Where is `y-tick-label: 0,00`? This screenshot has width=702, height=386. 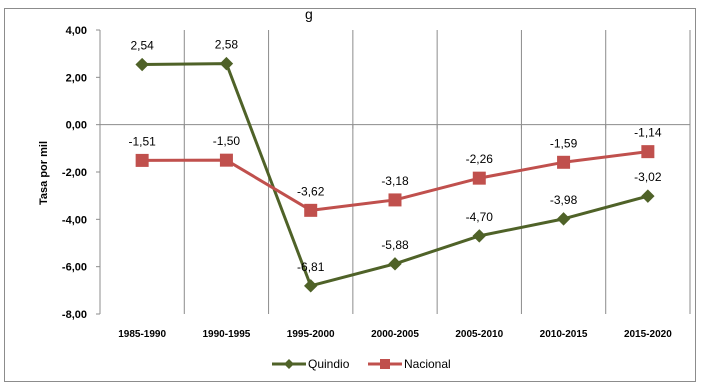 y-tick-label: 0,00 is located at coordinates (76, 126).